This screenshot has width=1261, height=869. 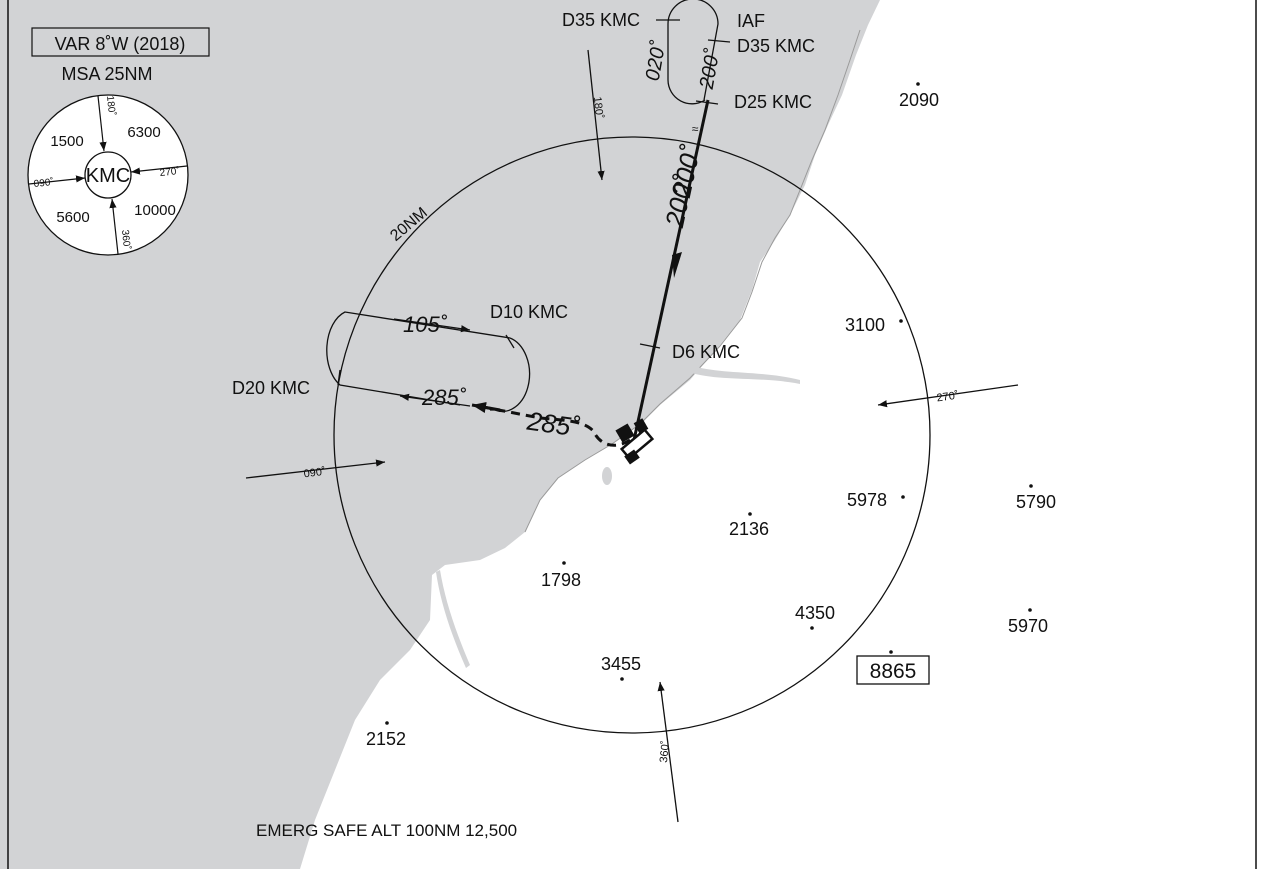 I want to click on spot-height: 2152, so click(x=386, y=735).